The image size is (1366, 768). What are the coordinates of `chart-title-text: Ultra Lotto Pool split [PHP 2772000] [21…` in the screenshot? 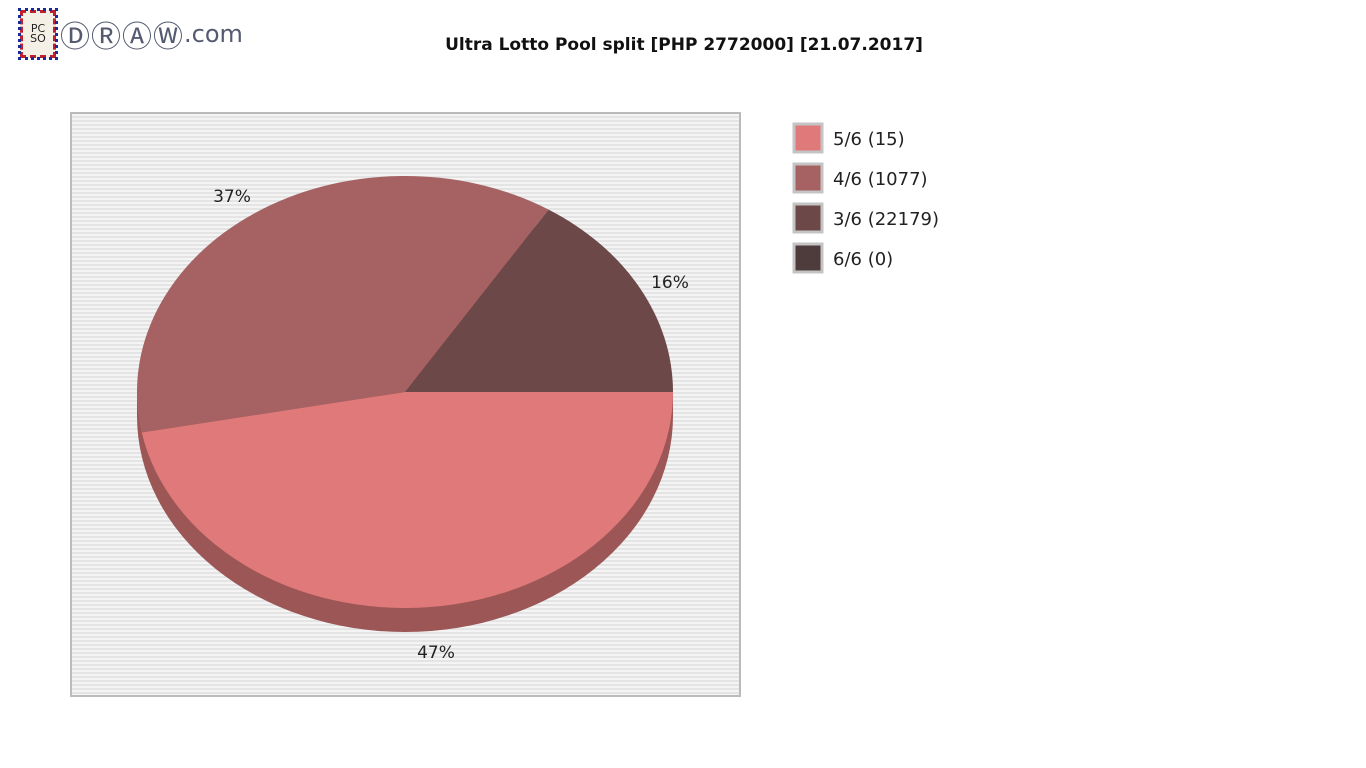 It's located at (684, 45).